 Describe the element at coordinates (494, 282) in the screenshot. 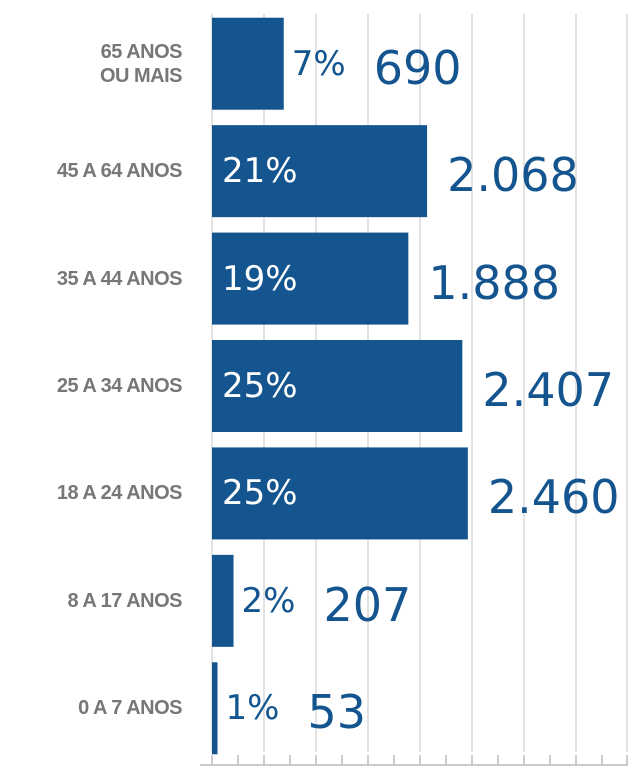

I see `value-label: 1.888` at that location.